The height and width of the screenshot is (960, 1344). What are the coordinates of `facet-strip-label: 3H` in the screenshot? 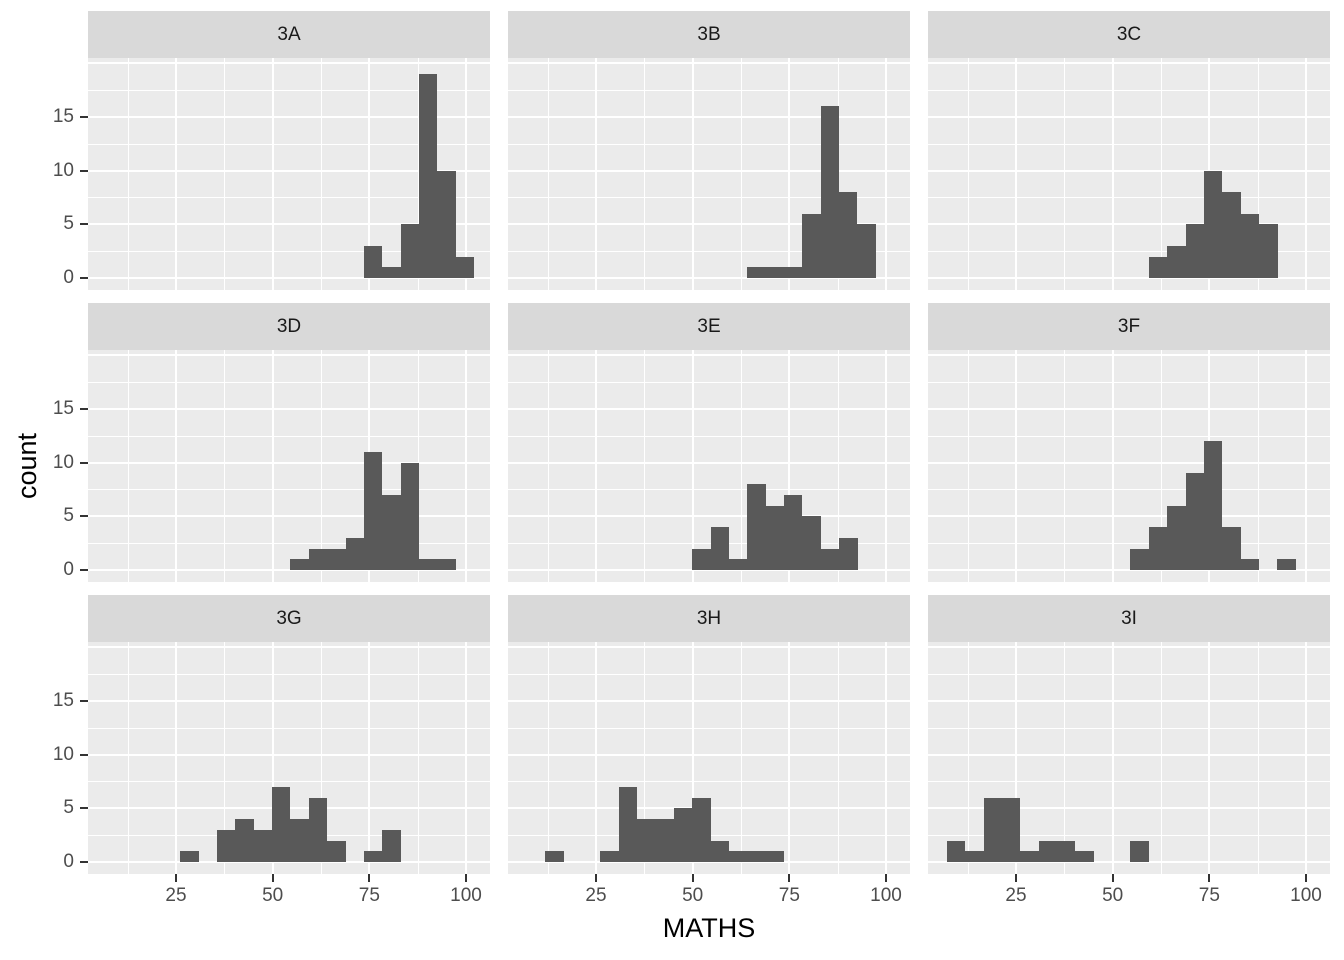 It's located at (709, 618).